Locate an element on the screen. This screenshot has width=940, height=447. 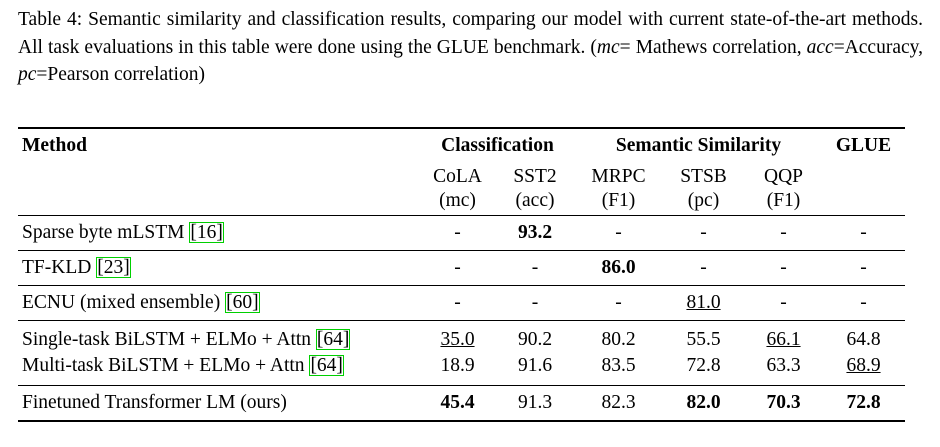
column-metric: (pc) is located at coordinates (703, 200).